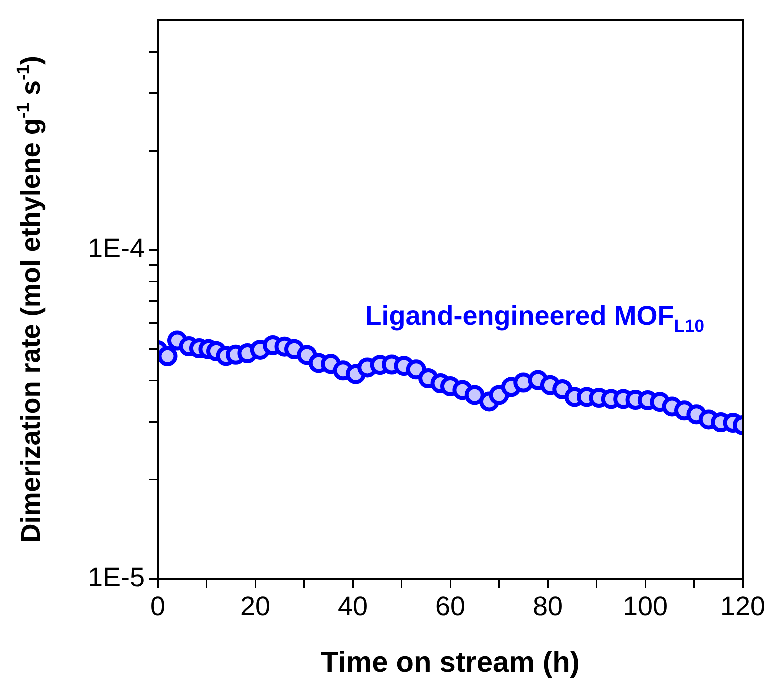 Image resolution: width=777 pixels, height=681 pixels. What do you see at coordinates (255, 607) in the screenshot?
I see `x-tick-label: 20` at bounding box center [255, 607].